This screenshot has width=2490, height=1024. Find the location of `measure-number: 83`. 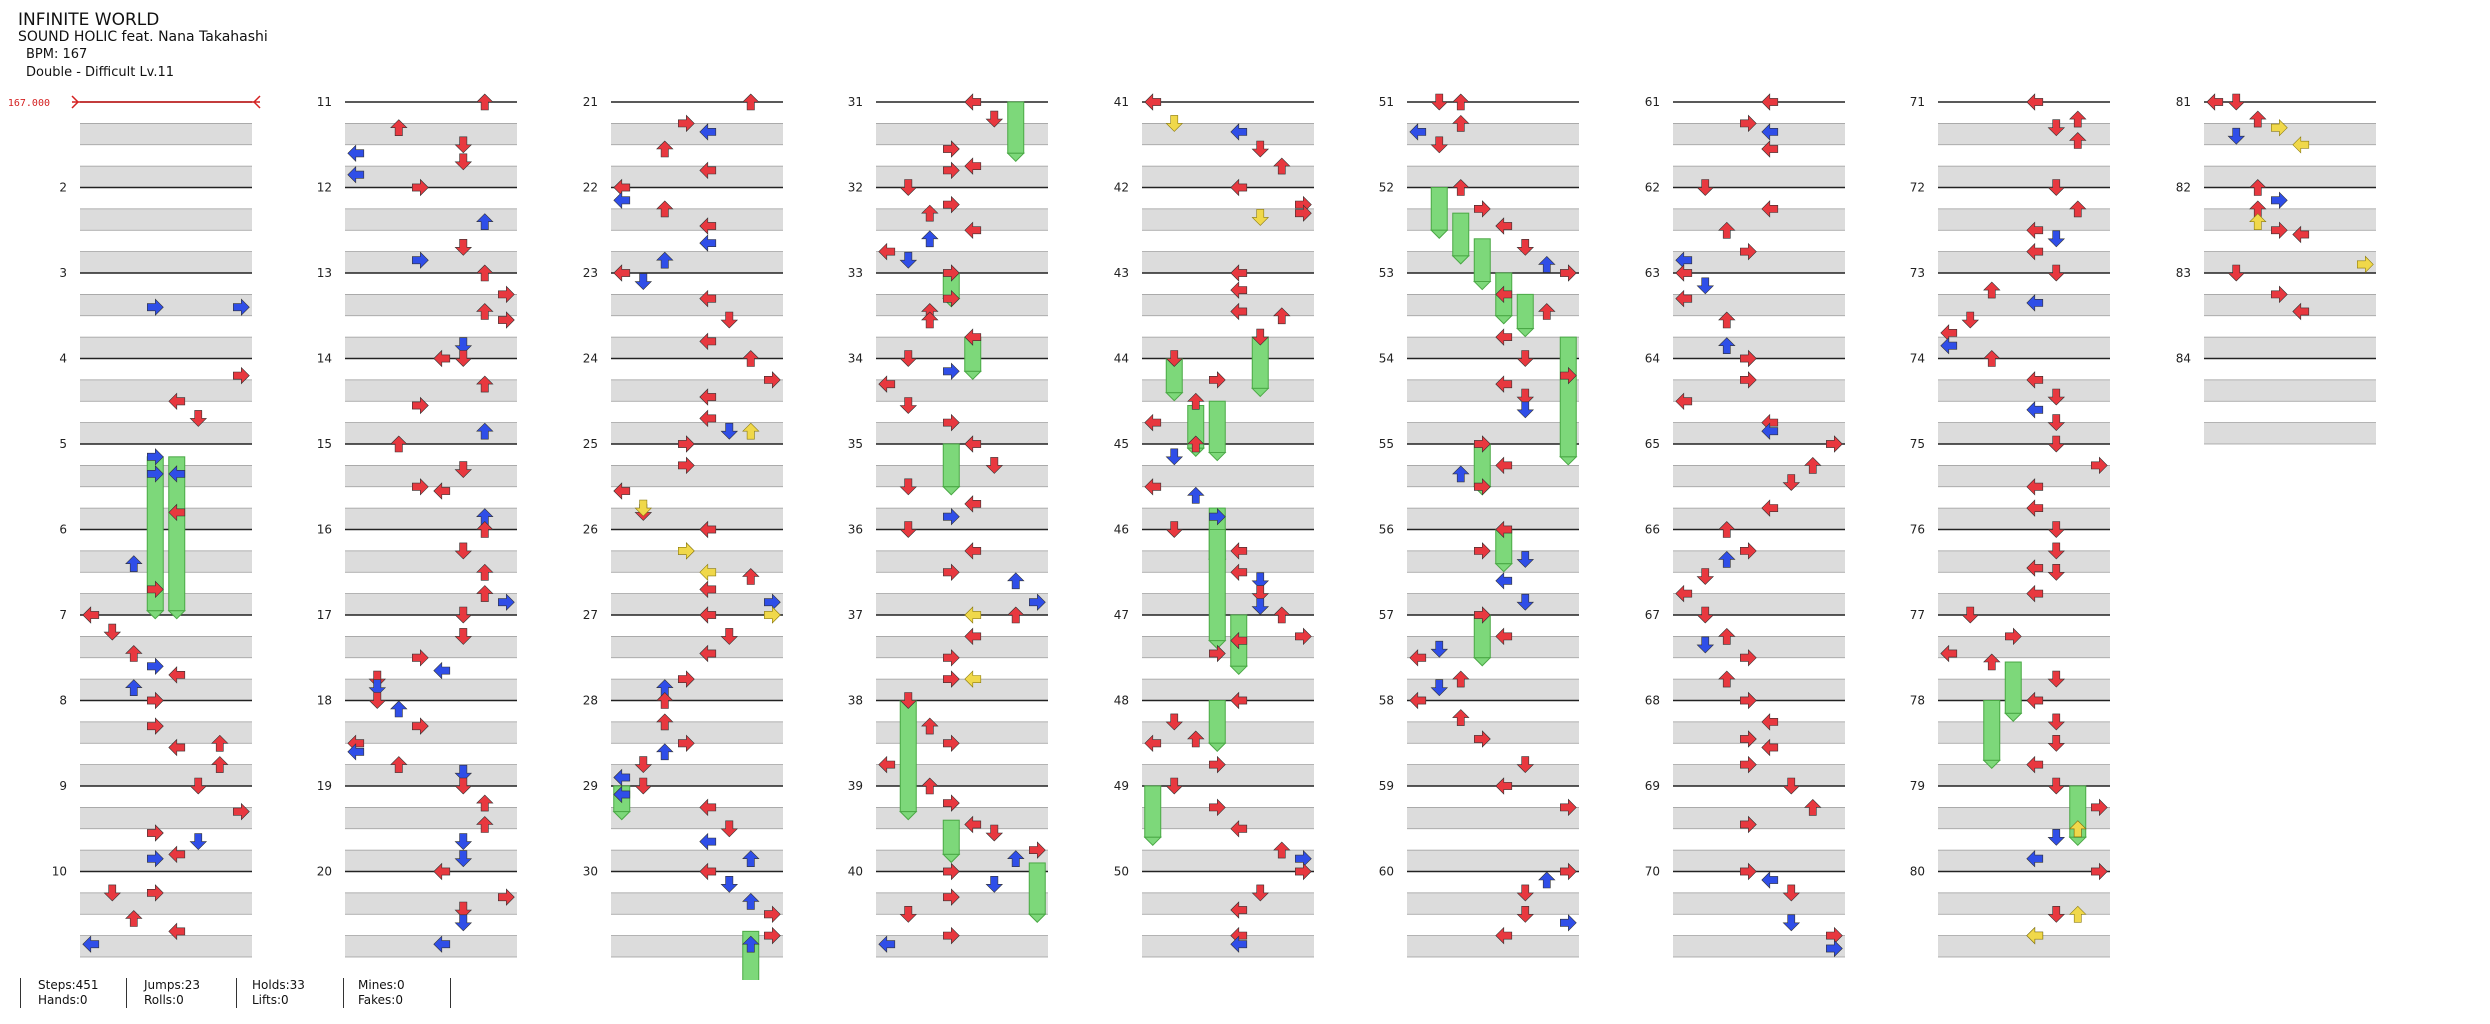

measure-number: 83 is located at coordinates (2183, 273).